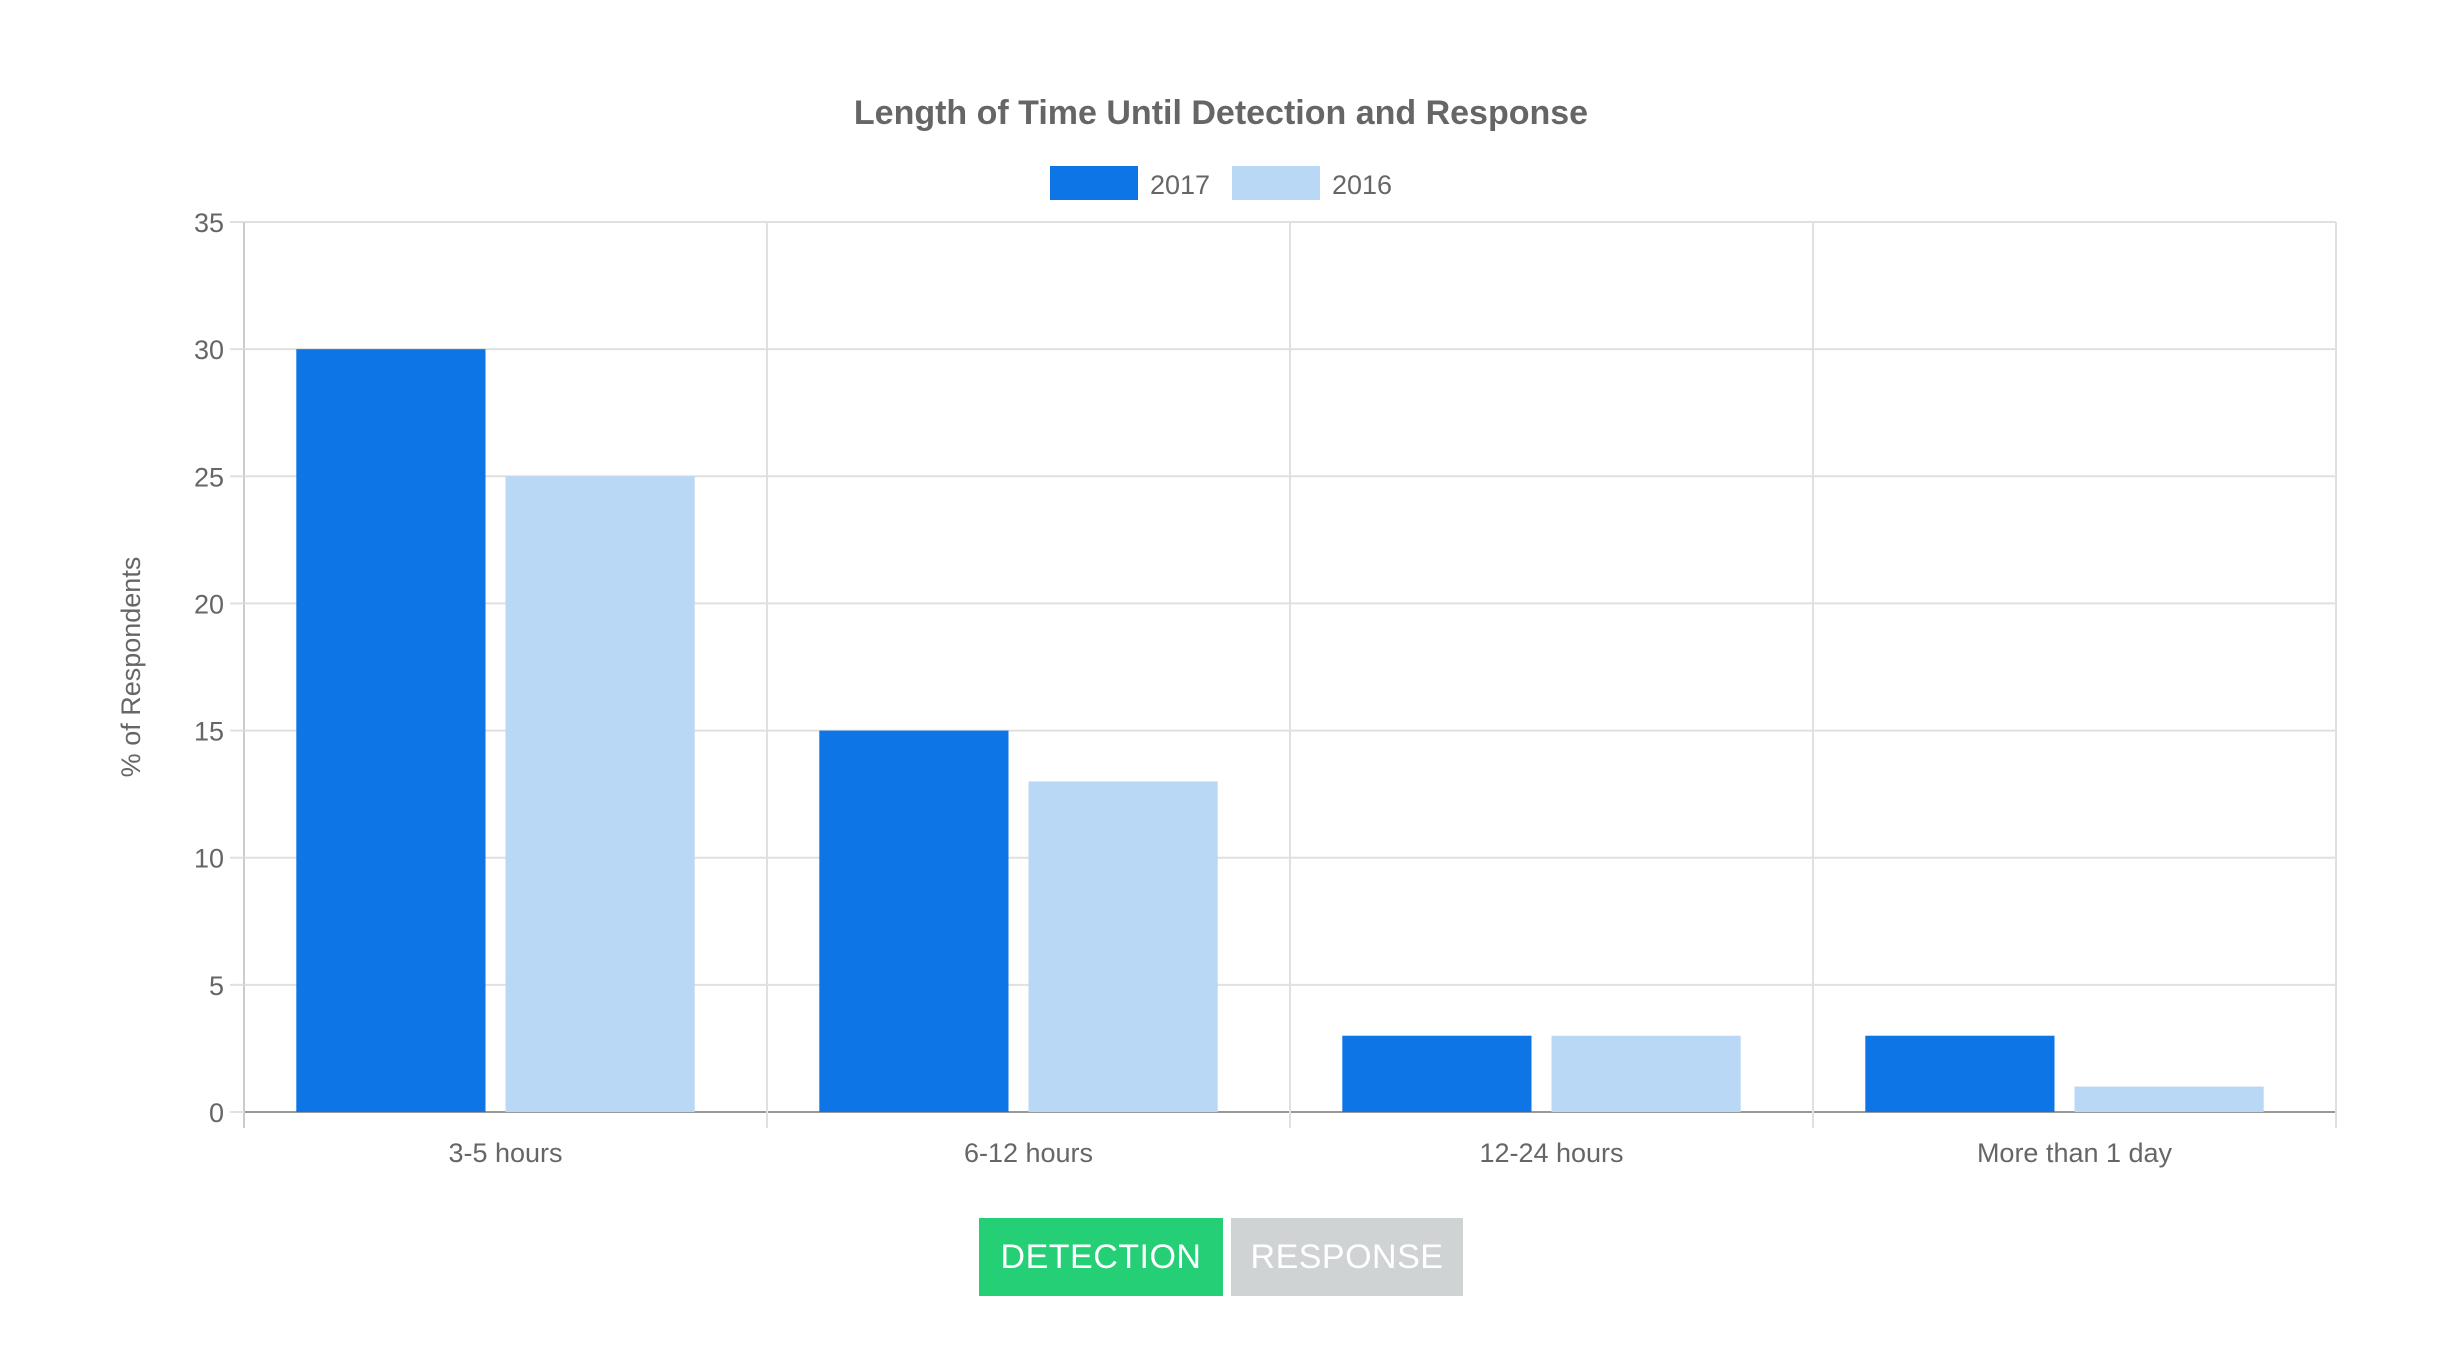  Describe the element at coordinates (1276, 183) in the screenshot. I see `legend-swatch-2016` at that location.